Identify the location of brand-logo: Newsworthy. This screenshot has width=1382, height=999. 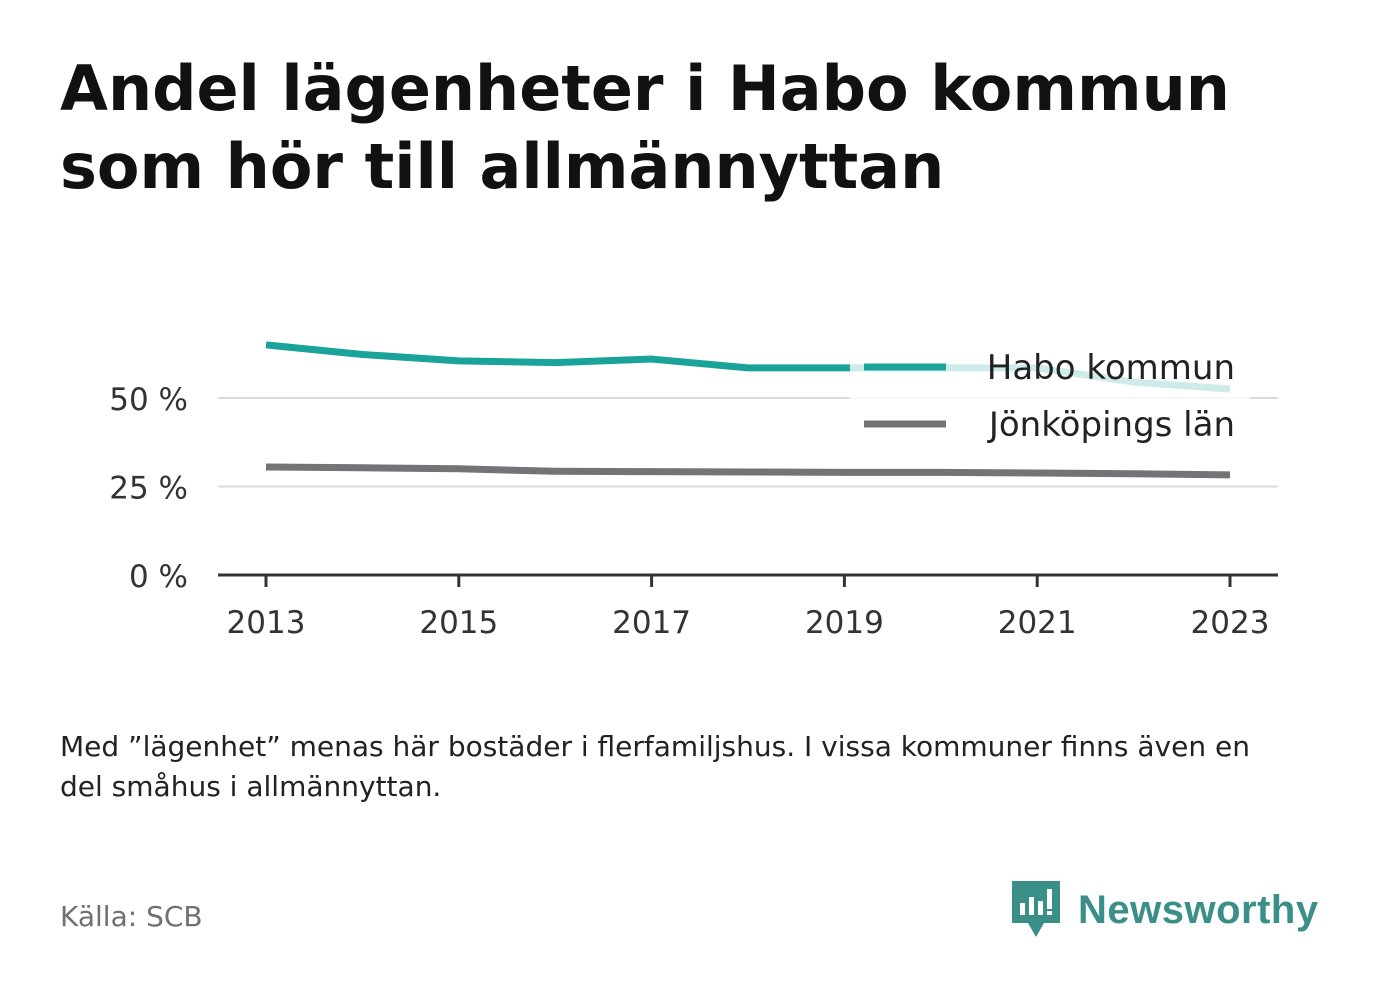
(1164, 910).